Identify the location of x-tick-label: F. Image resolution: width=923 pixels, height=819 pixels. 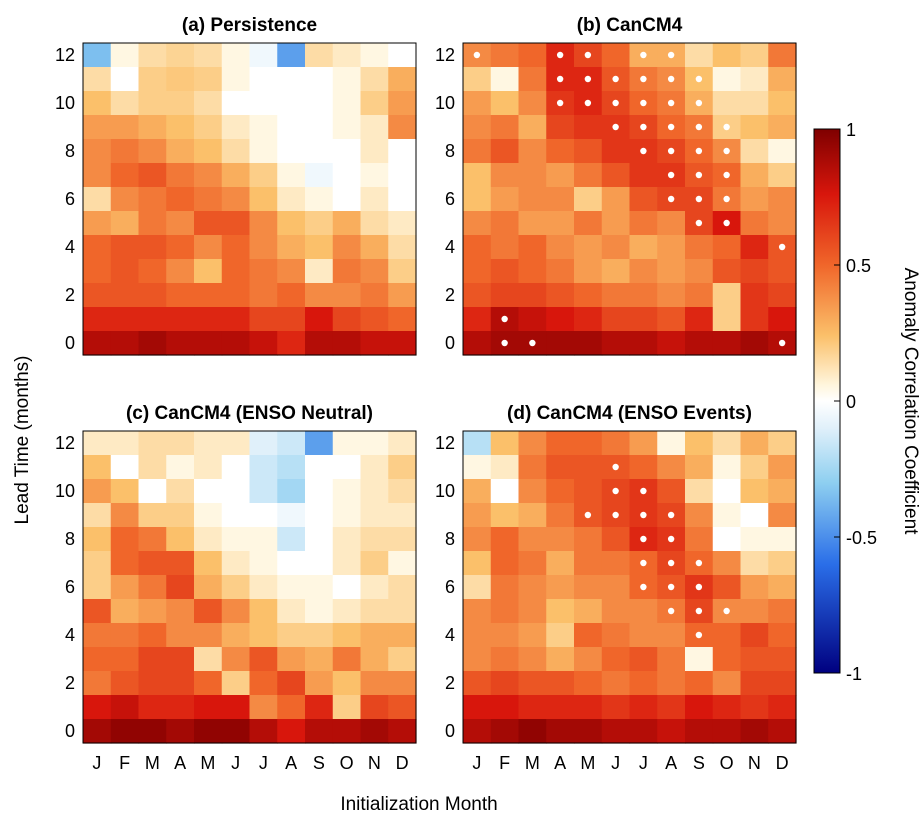
(124, 763).